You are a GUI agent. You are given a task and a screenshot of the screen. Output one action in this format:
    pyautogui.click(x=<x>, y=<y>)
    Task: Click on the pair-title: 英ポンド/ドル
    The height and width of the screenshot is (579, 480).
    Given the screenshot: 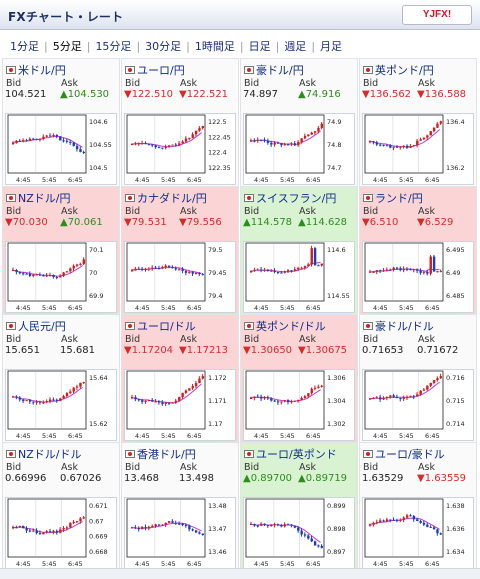 What is the action you would take?
    pyautogui.click(x=285, y=326)
    